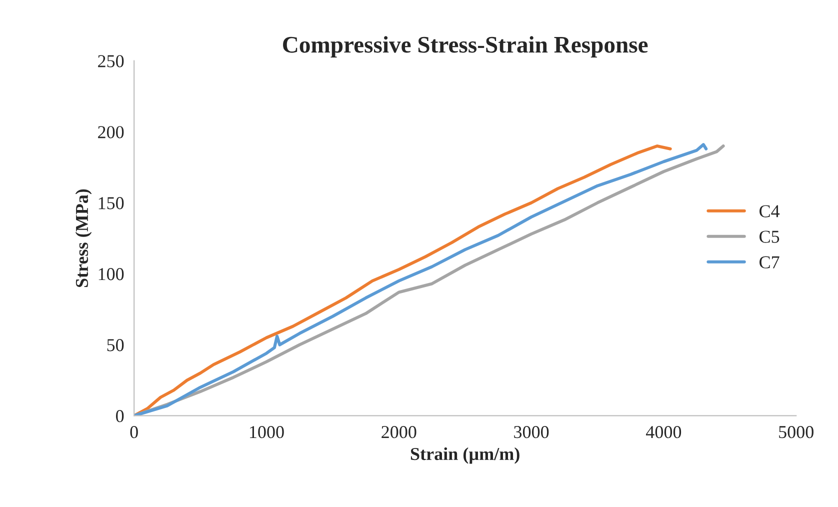 The width and height of the screenshot is (838, 507). Describe the element at coordinates (664, 432) in the screenshot. I see `x-tick-label: 4000` at that location.